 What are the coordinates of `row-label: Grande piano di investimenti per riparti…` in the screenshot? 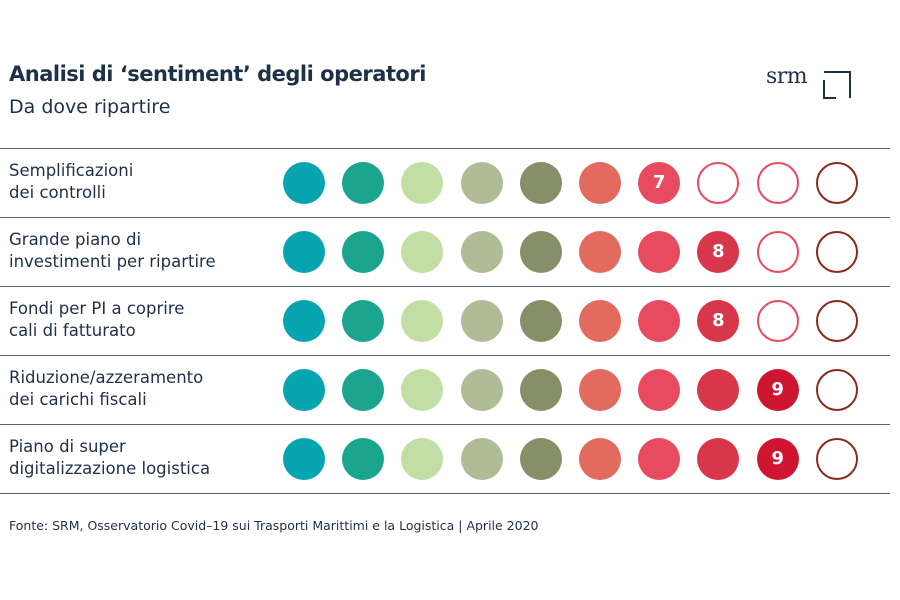 It's located at (112, 250).